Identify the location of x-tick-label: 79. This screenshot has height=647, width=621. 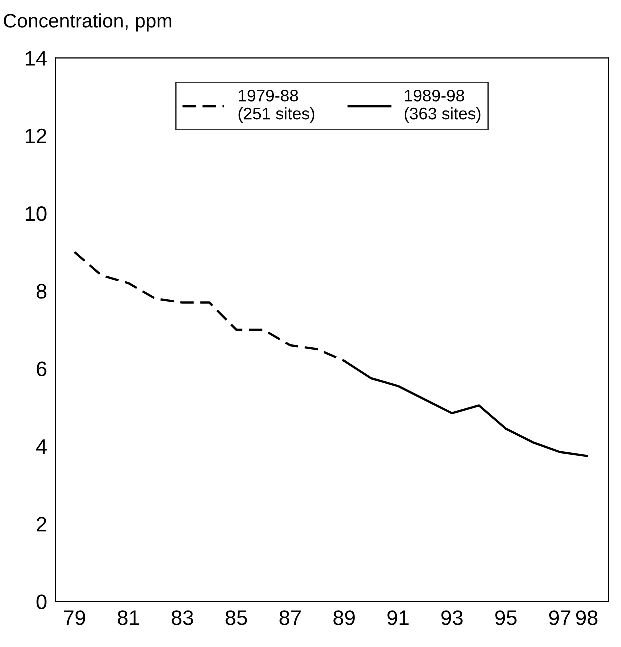
(75, 618).